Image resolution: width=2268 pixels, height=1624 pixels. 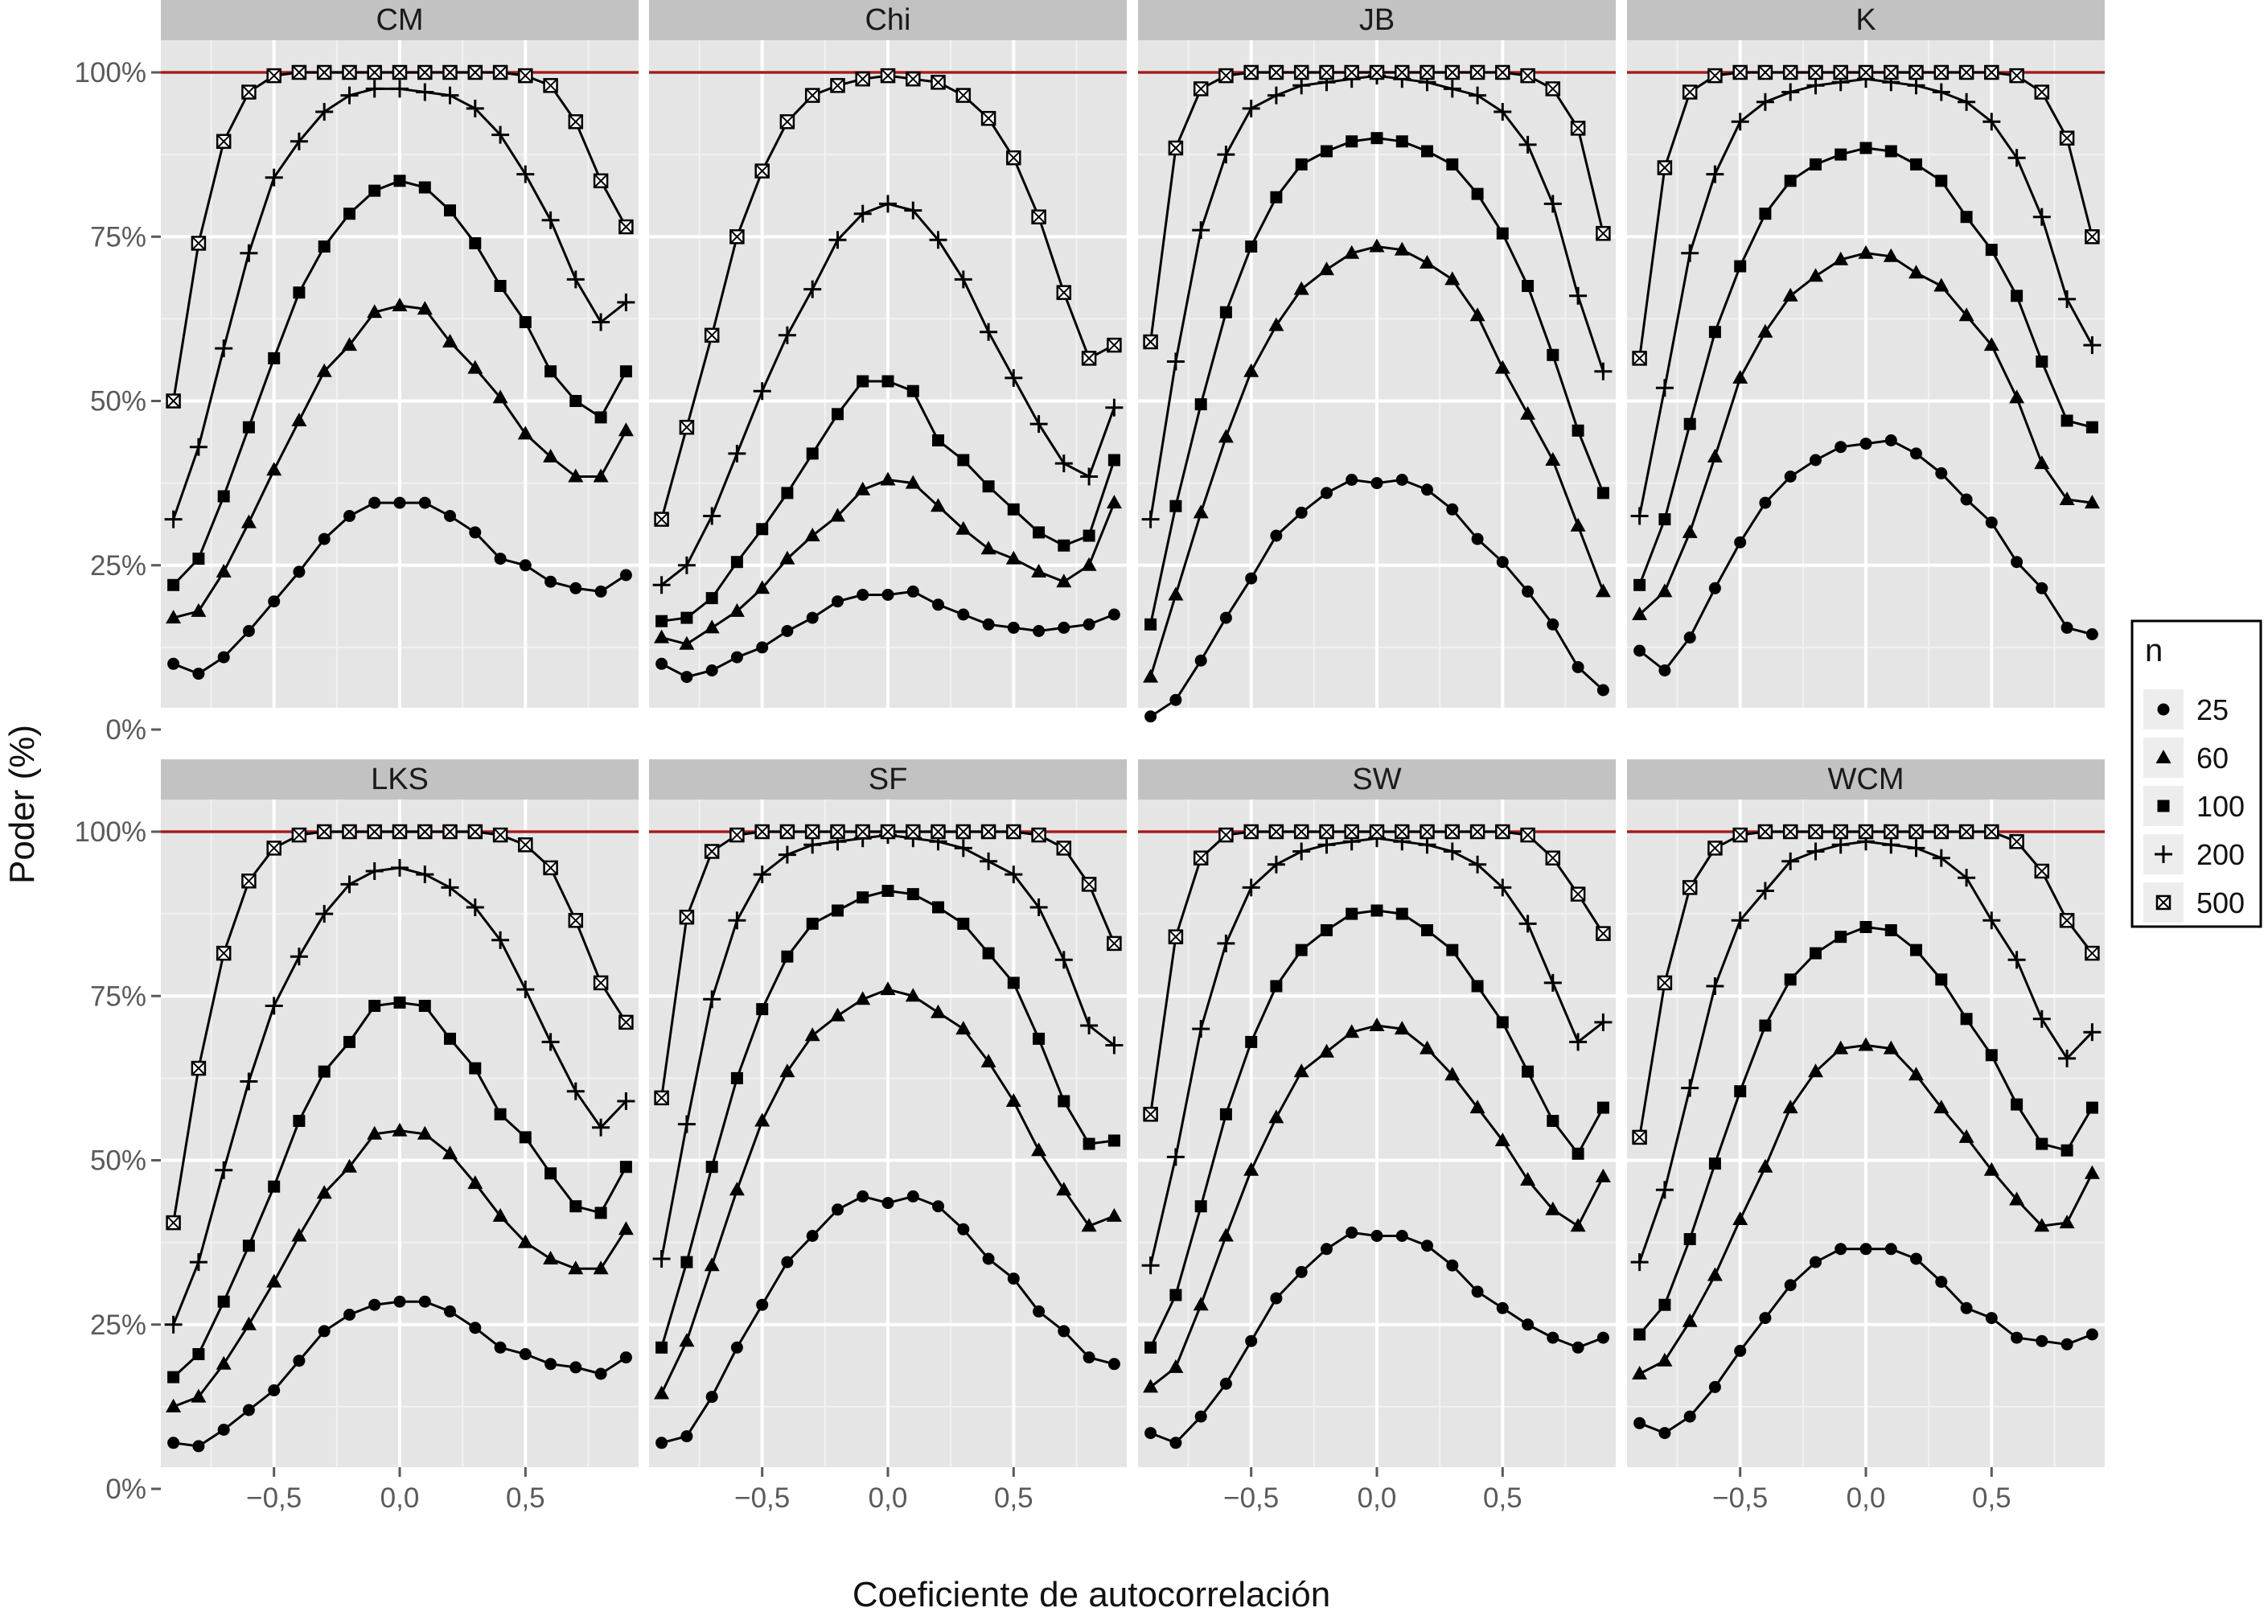 I want to click on x-tick-label: 0,0, so click(x=889, y=1498).